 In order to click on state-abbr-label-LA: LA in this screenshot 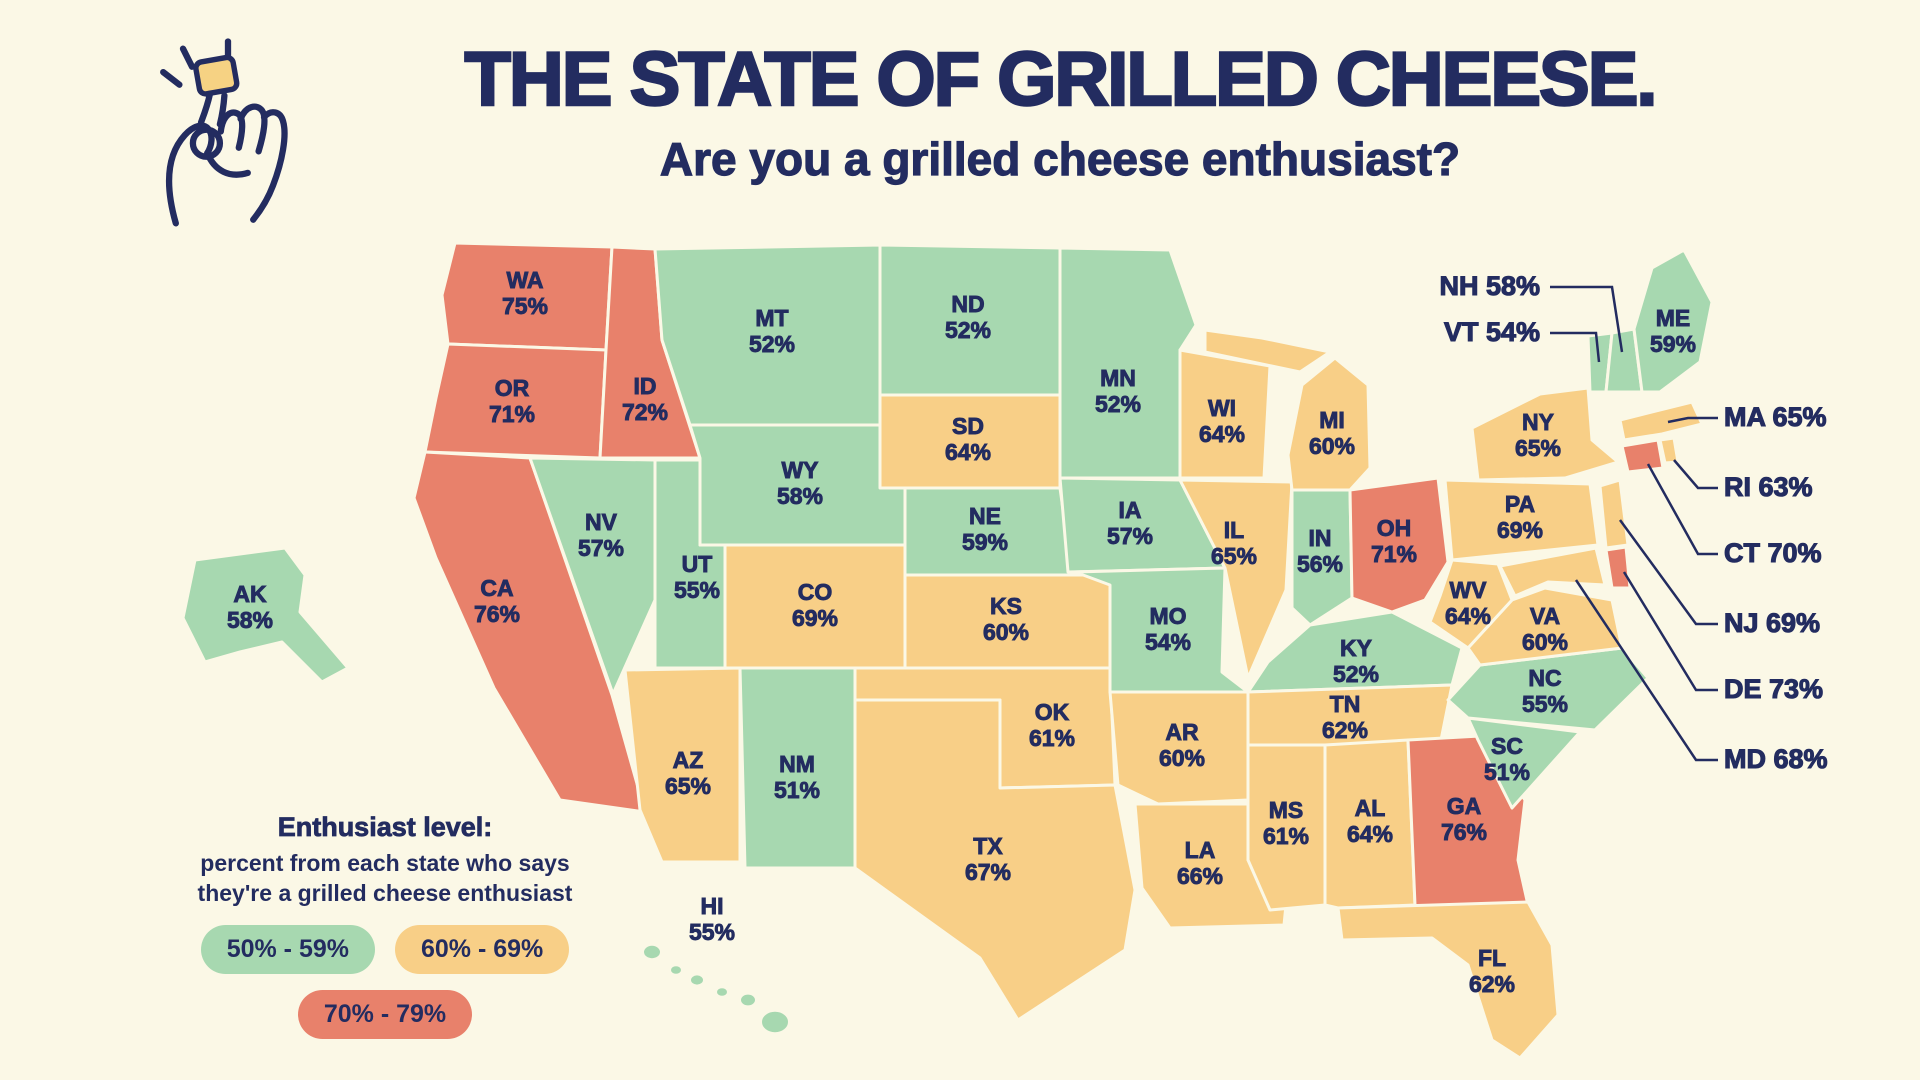, I will do `click(1200, 850)`.